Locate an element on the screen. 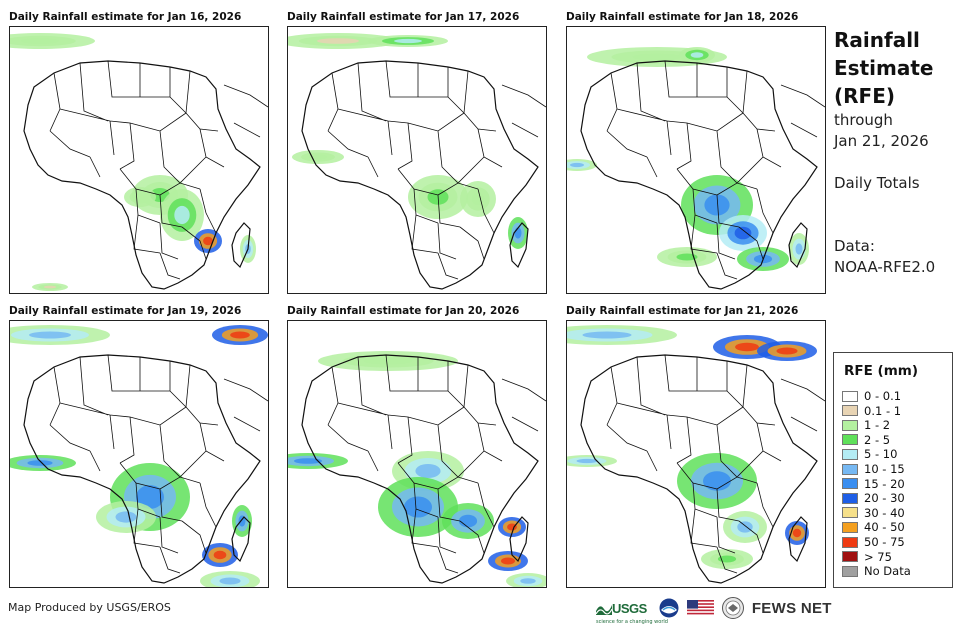  panel-title: Daily Rainfall estimate for Jan 18, 2026 is located at coordinates (682, 17).